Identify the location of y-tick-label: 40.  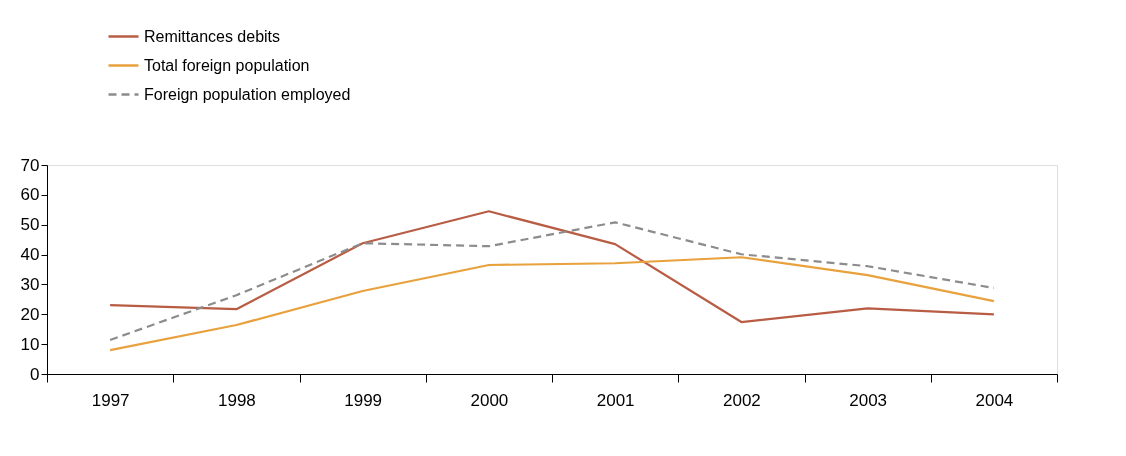
(30, 255).